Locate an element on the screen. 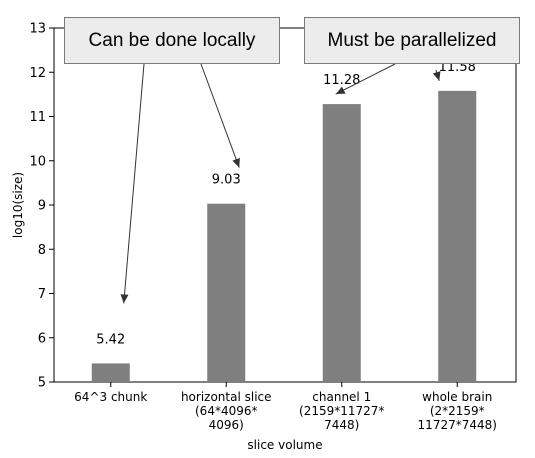 The width and height of the screenshot is (535, 458). y-tick-label: 11 is located at coordinates (37, 117).